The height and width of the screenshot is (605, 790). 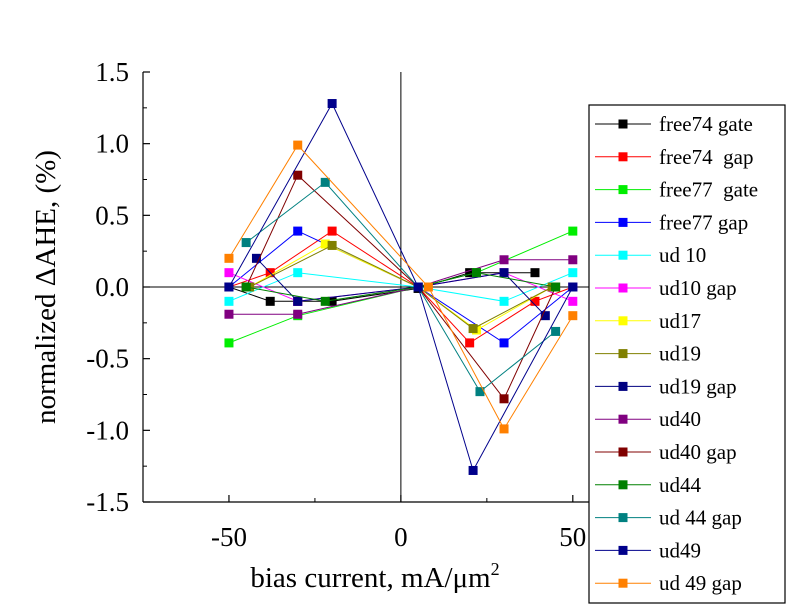 I want to click on legend-item: ud40 gap, so click(x=666, y=452).